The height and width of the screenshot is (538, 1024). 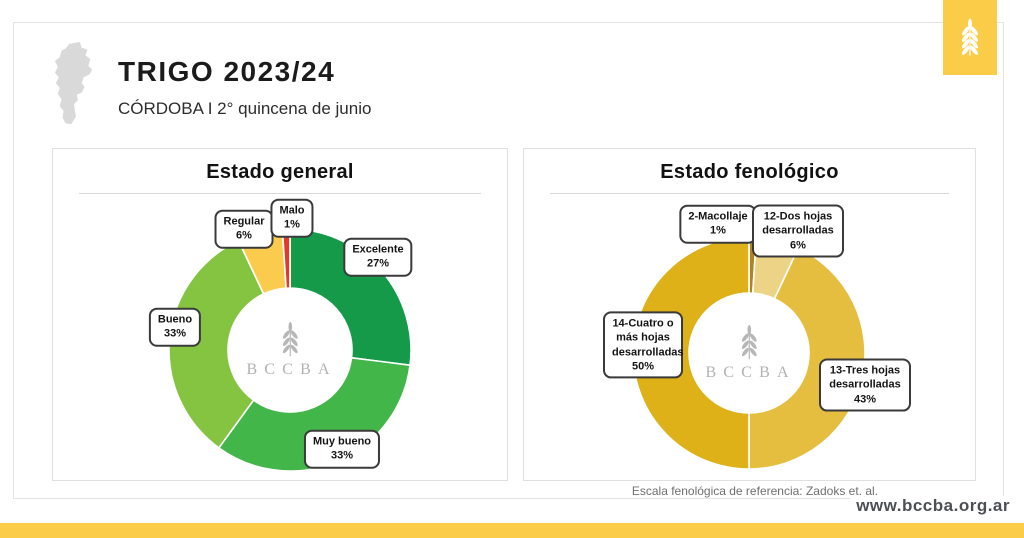 I want to click on chart-title: Estado general, so click(x=280, y=172).